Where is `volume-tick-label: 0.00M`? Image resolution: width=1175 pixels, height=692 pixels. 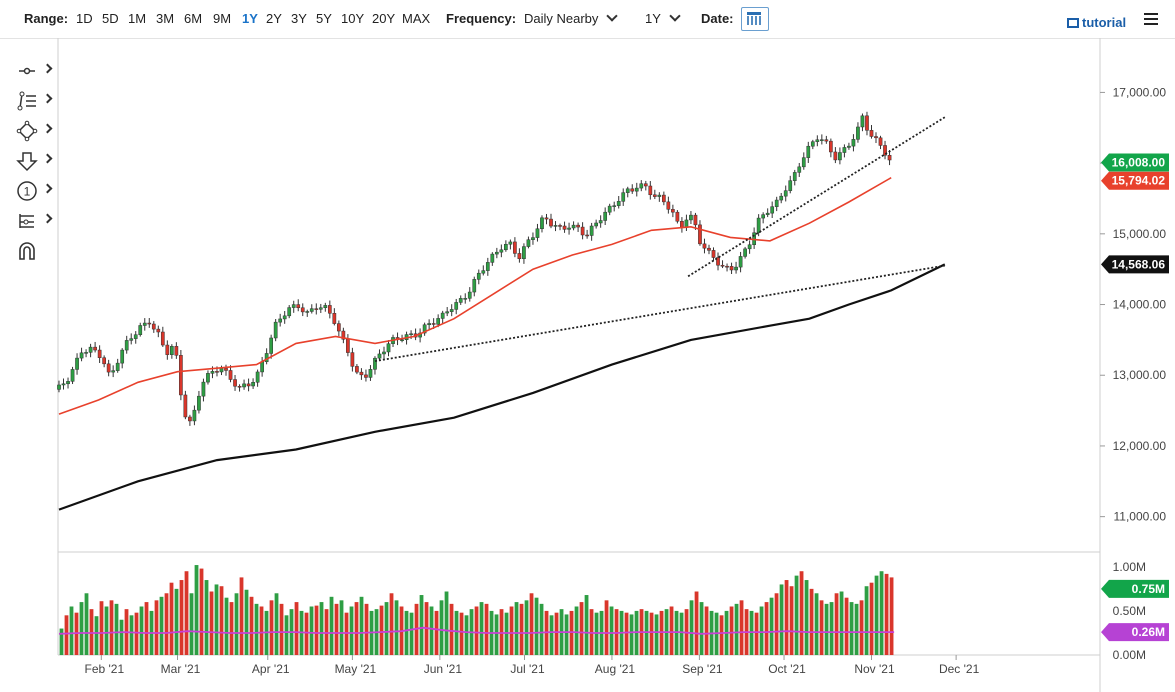
volume-tick-label: 0.00M is located at coordinates (1129, 655).